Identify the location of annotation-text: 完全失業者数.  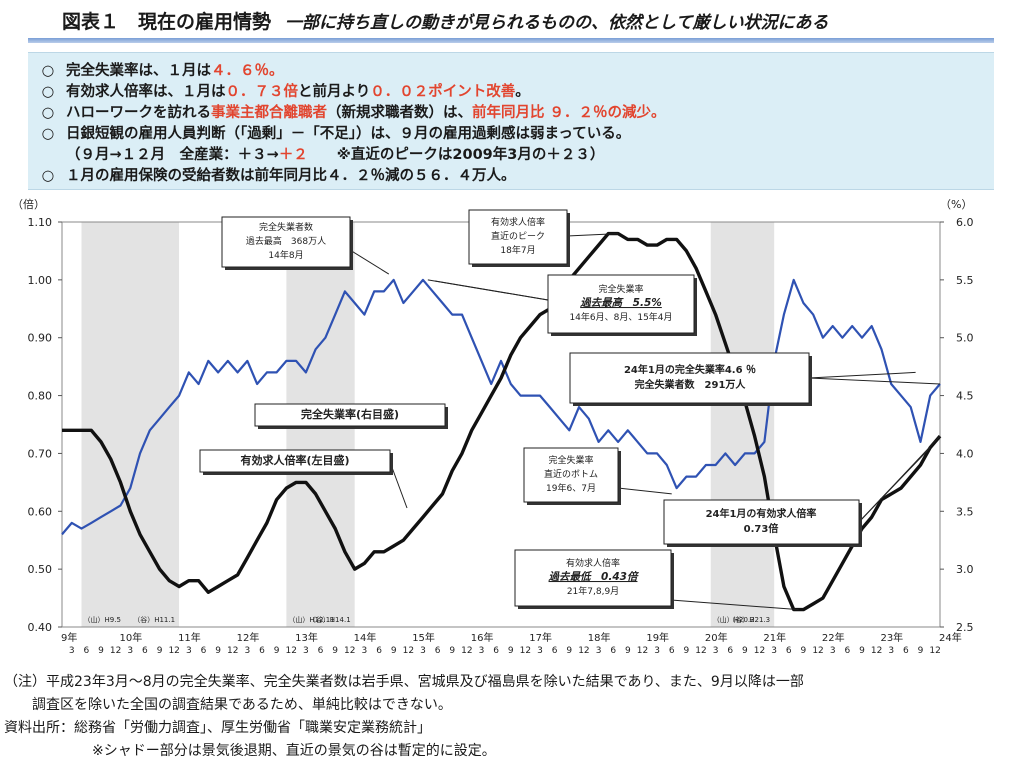
(286, 227).